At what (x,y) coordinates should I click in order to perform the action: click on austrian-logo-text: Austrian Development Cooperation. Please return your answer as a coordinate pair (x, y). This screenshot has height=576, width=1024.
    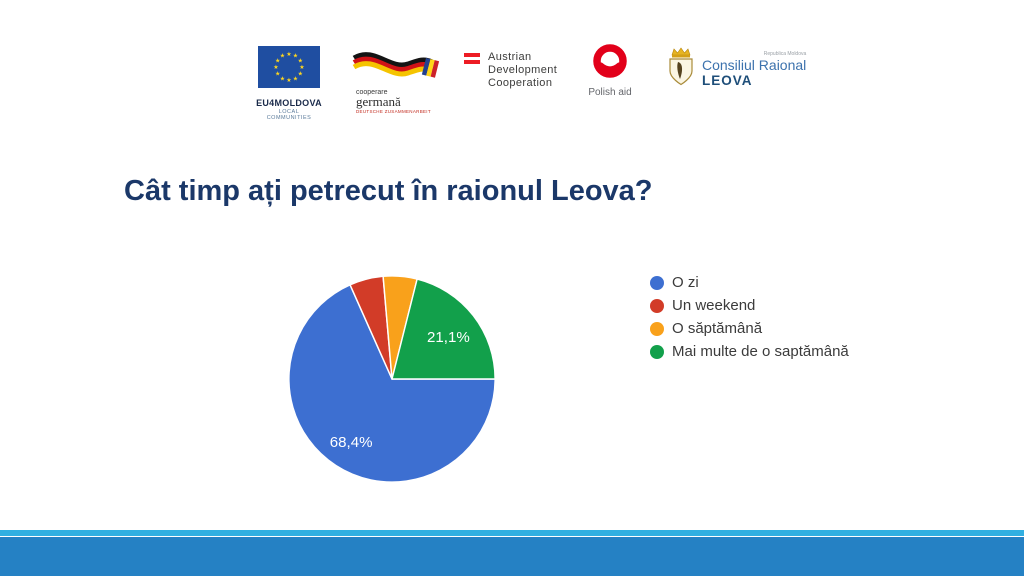
    Looking at the image, I should click on (522, 70).